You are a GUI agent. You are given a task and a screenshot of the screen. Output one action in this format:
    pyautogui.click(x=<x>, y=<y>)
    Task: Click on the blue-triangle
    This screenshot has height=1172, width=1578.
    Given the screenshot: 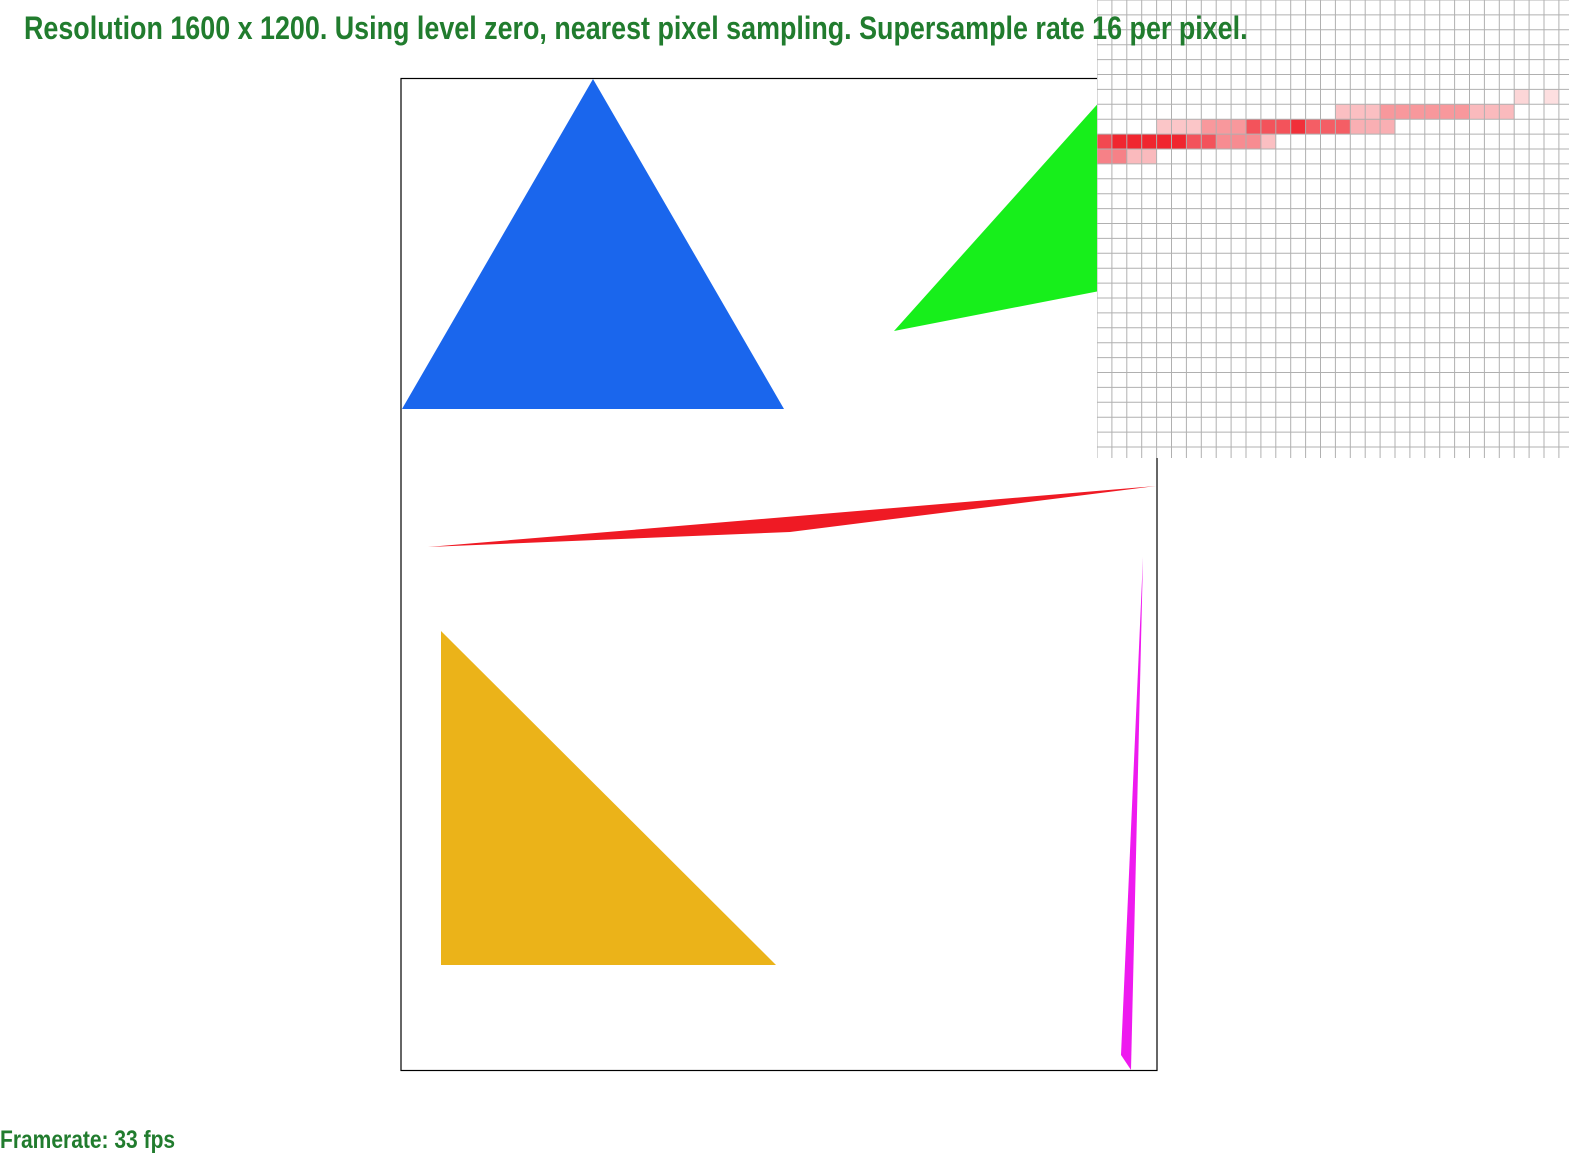 What is the action you would take?
    pyautogui.click(x=593, y=244)
    